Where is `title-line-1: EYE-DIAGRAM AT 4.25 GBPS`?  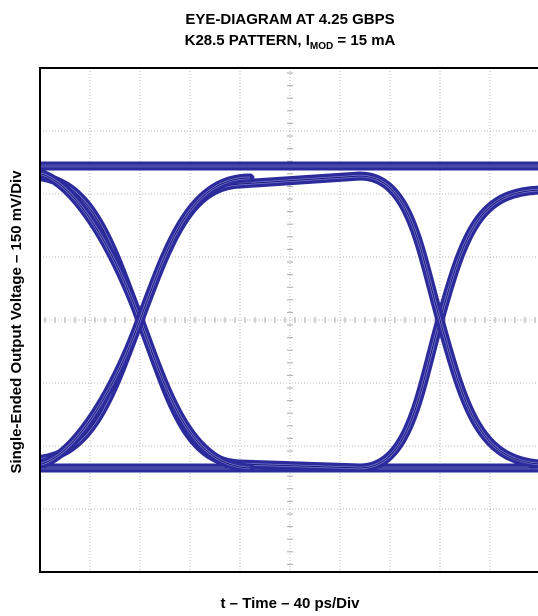
title-line-1: EYE-DIAGRAM AT 4.25 GBPS is located at coordinates (289, 19).